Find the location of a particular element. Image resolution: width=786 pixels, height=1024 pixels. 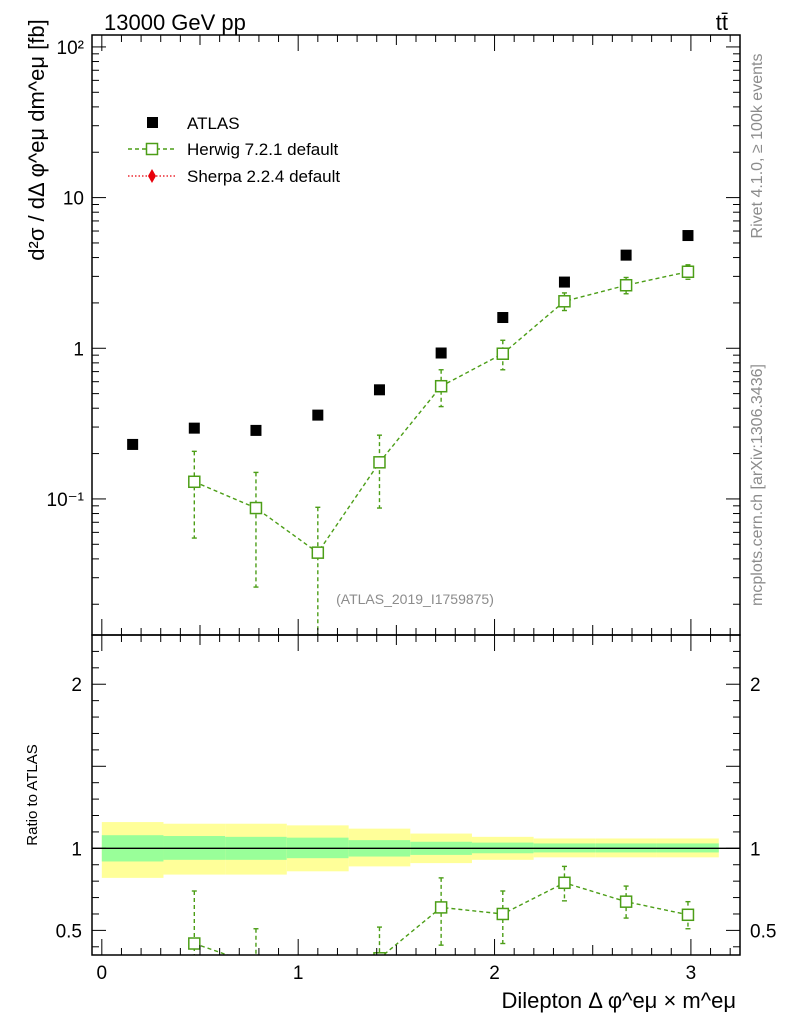

top-y-tick-label: 10² is located at coordinates (70, 48).